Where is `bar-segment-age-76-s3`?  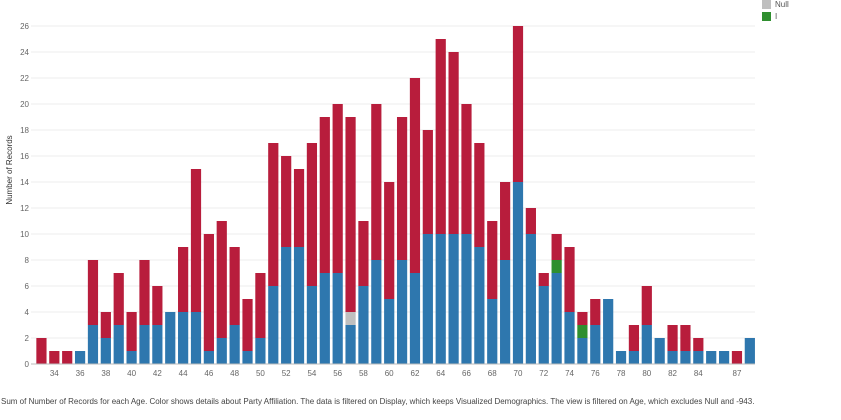 bar-segment-age-76-s3 is located at coordinates (595, 312).